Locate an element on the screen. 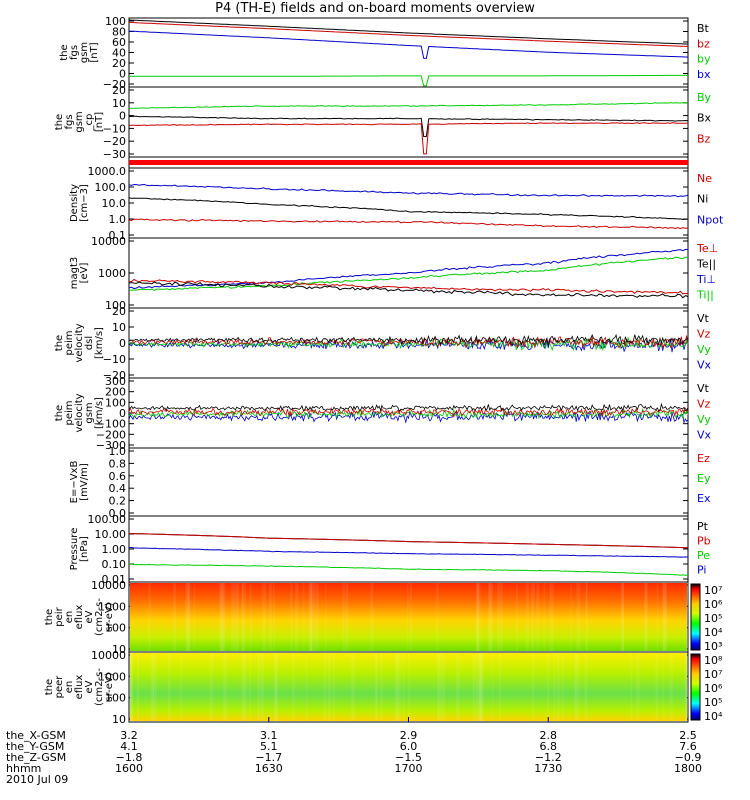 Image resolution: width=750 pixels, height=800 pixels. legend-fgs_total-bx: bx is located at coordinates (704, 74).